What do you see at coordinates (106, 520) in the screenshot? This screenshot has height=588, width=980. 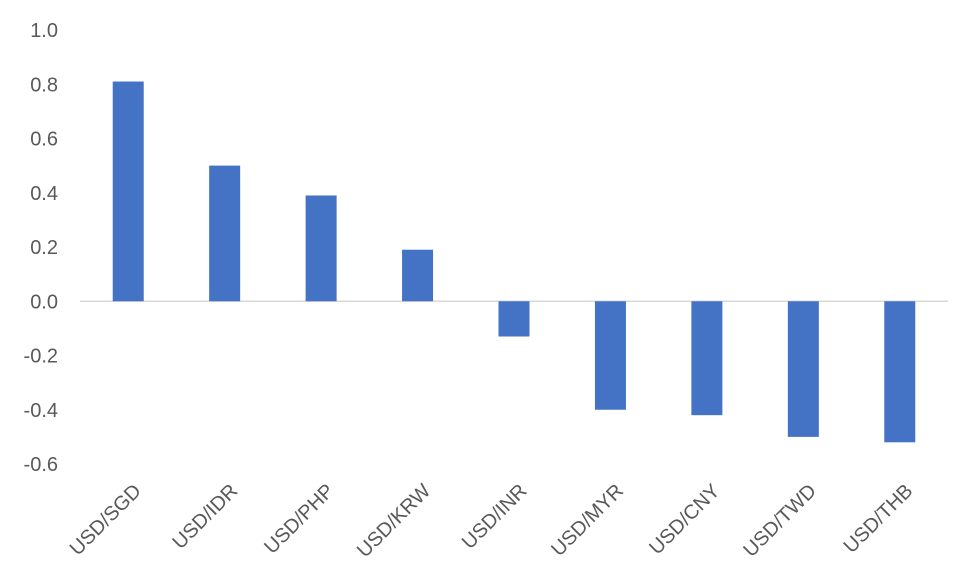 I see `x-tick-label: USD/SGD` at bounding box center [106, 520].